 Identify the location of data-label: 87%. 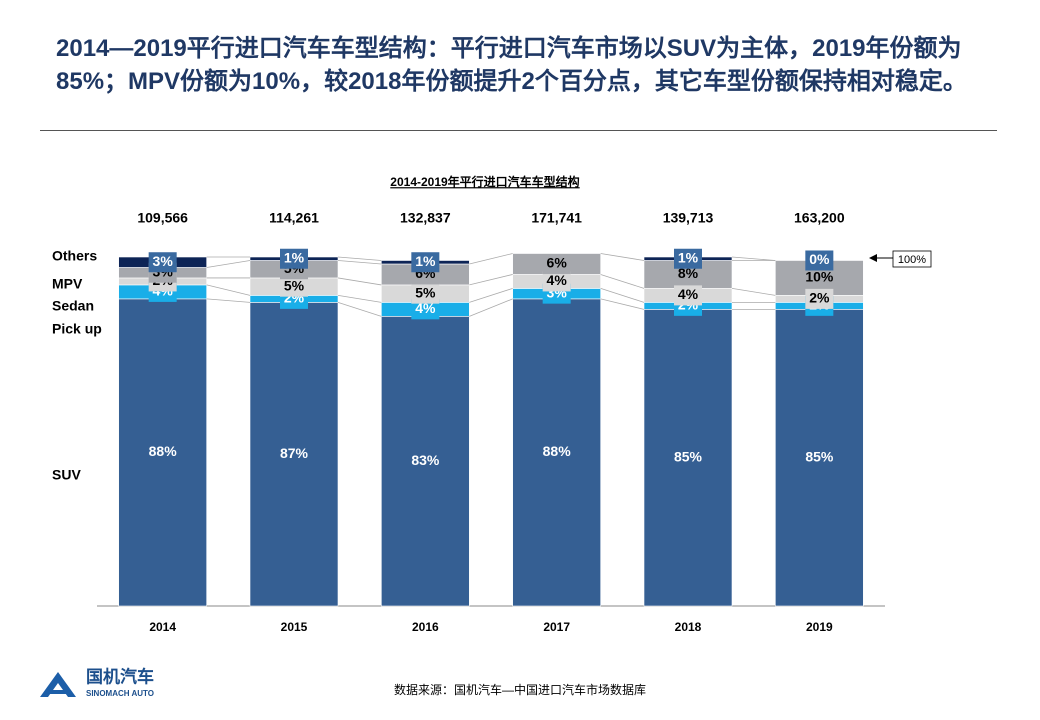
(294, 453).